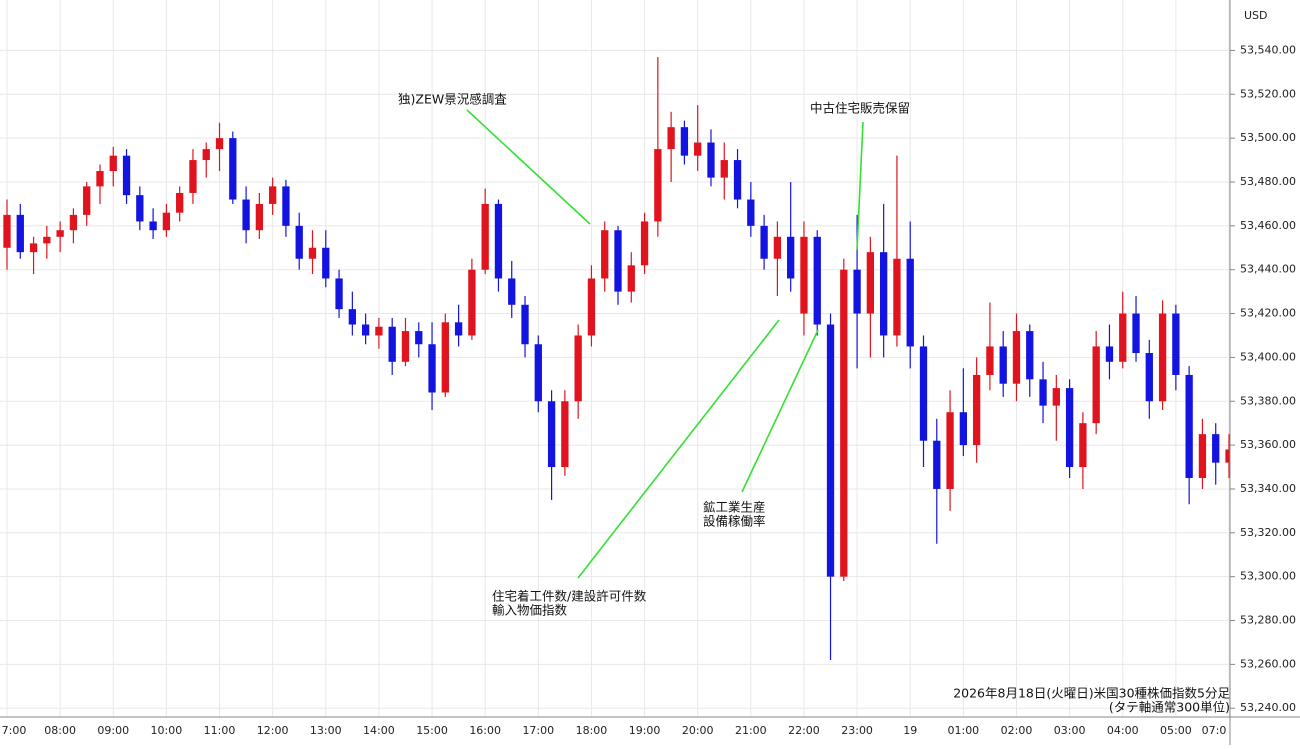 The width and height of the screenshot is (1300, 749). I want to click on x-tick-label: 16:00, so click(485, 730).